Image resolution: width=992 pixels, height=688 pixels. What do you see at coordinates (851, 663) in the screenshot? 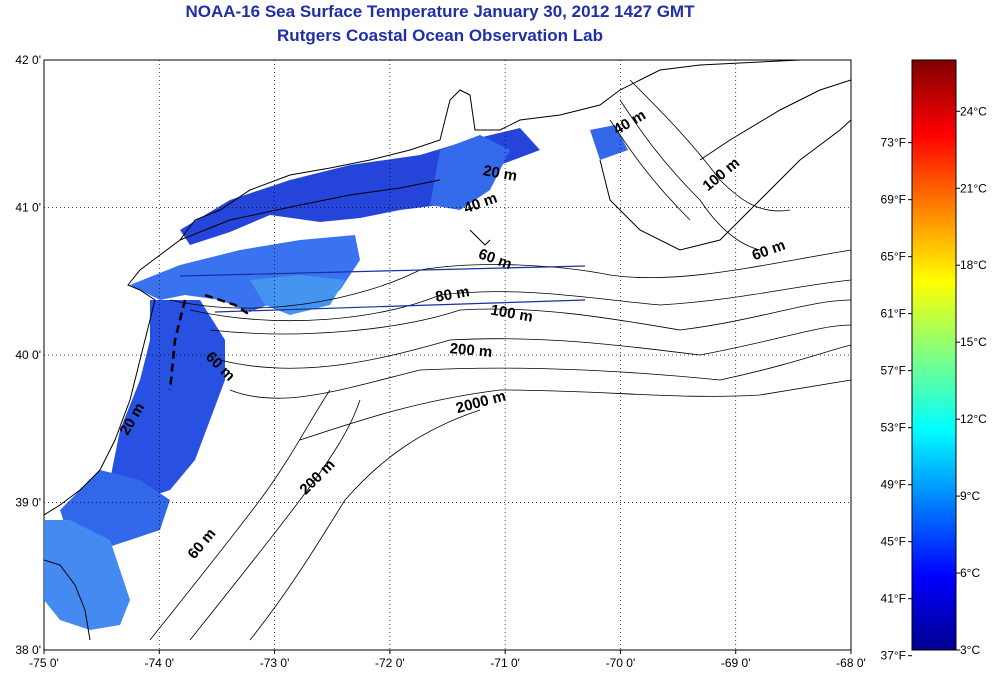
I see `lon-tick-label: -68 0'` at bounding box center [851, 663].